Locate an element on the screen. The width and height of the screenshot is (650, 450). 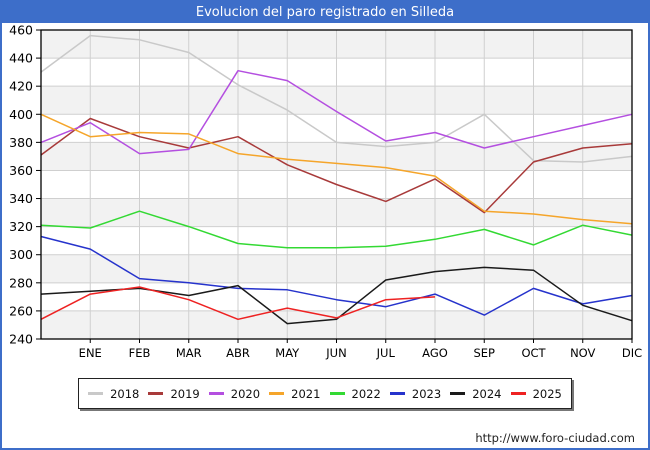
legend-year-label: 2025 is located at coordinates (547, 393).